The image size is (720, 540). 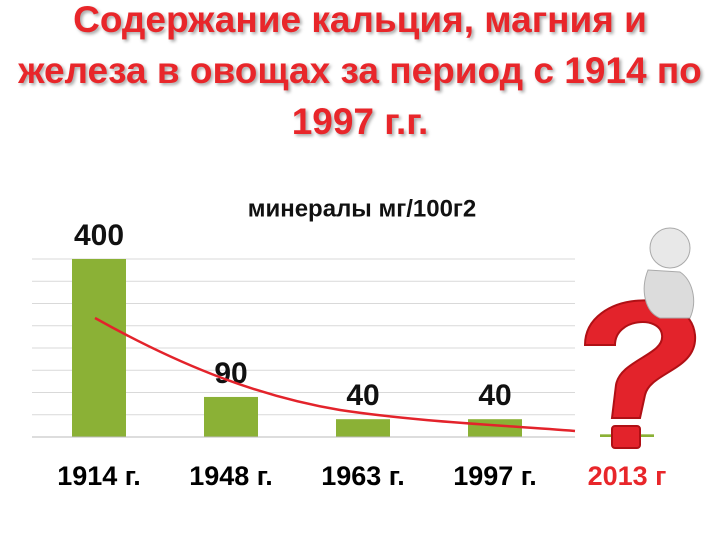 I want to click on x-tick-label: 1948 г., so click(x=231, y=476).